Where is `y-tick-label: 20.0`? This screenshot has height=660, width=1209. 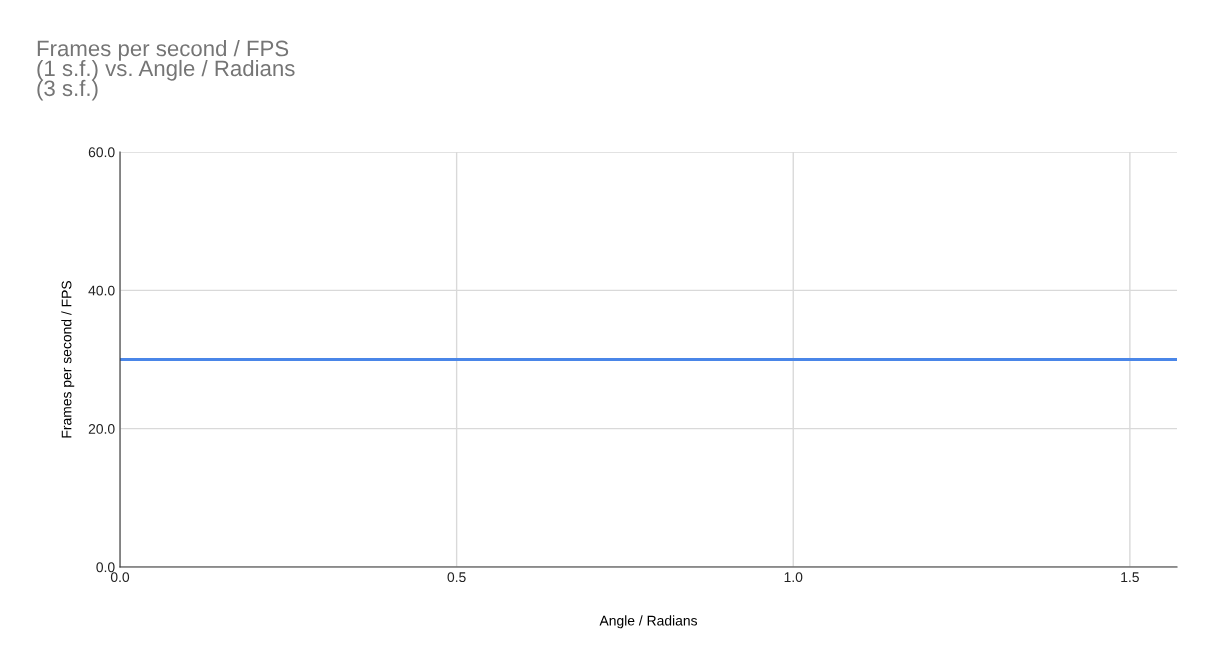
y-tick-label: 20.0 is located at coordinates (101, 429).